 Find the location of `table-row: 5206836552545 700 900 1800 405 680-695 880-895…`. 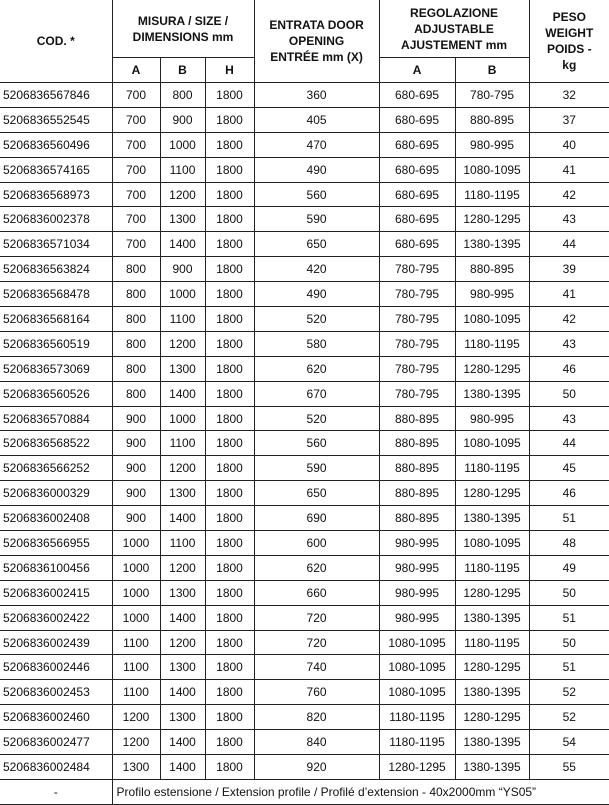

table-row: 5206836552545 700 900 1800 405 680-695 880-895… is located at coordinates (304, 119).